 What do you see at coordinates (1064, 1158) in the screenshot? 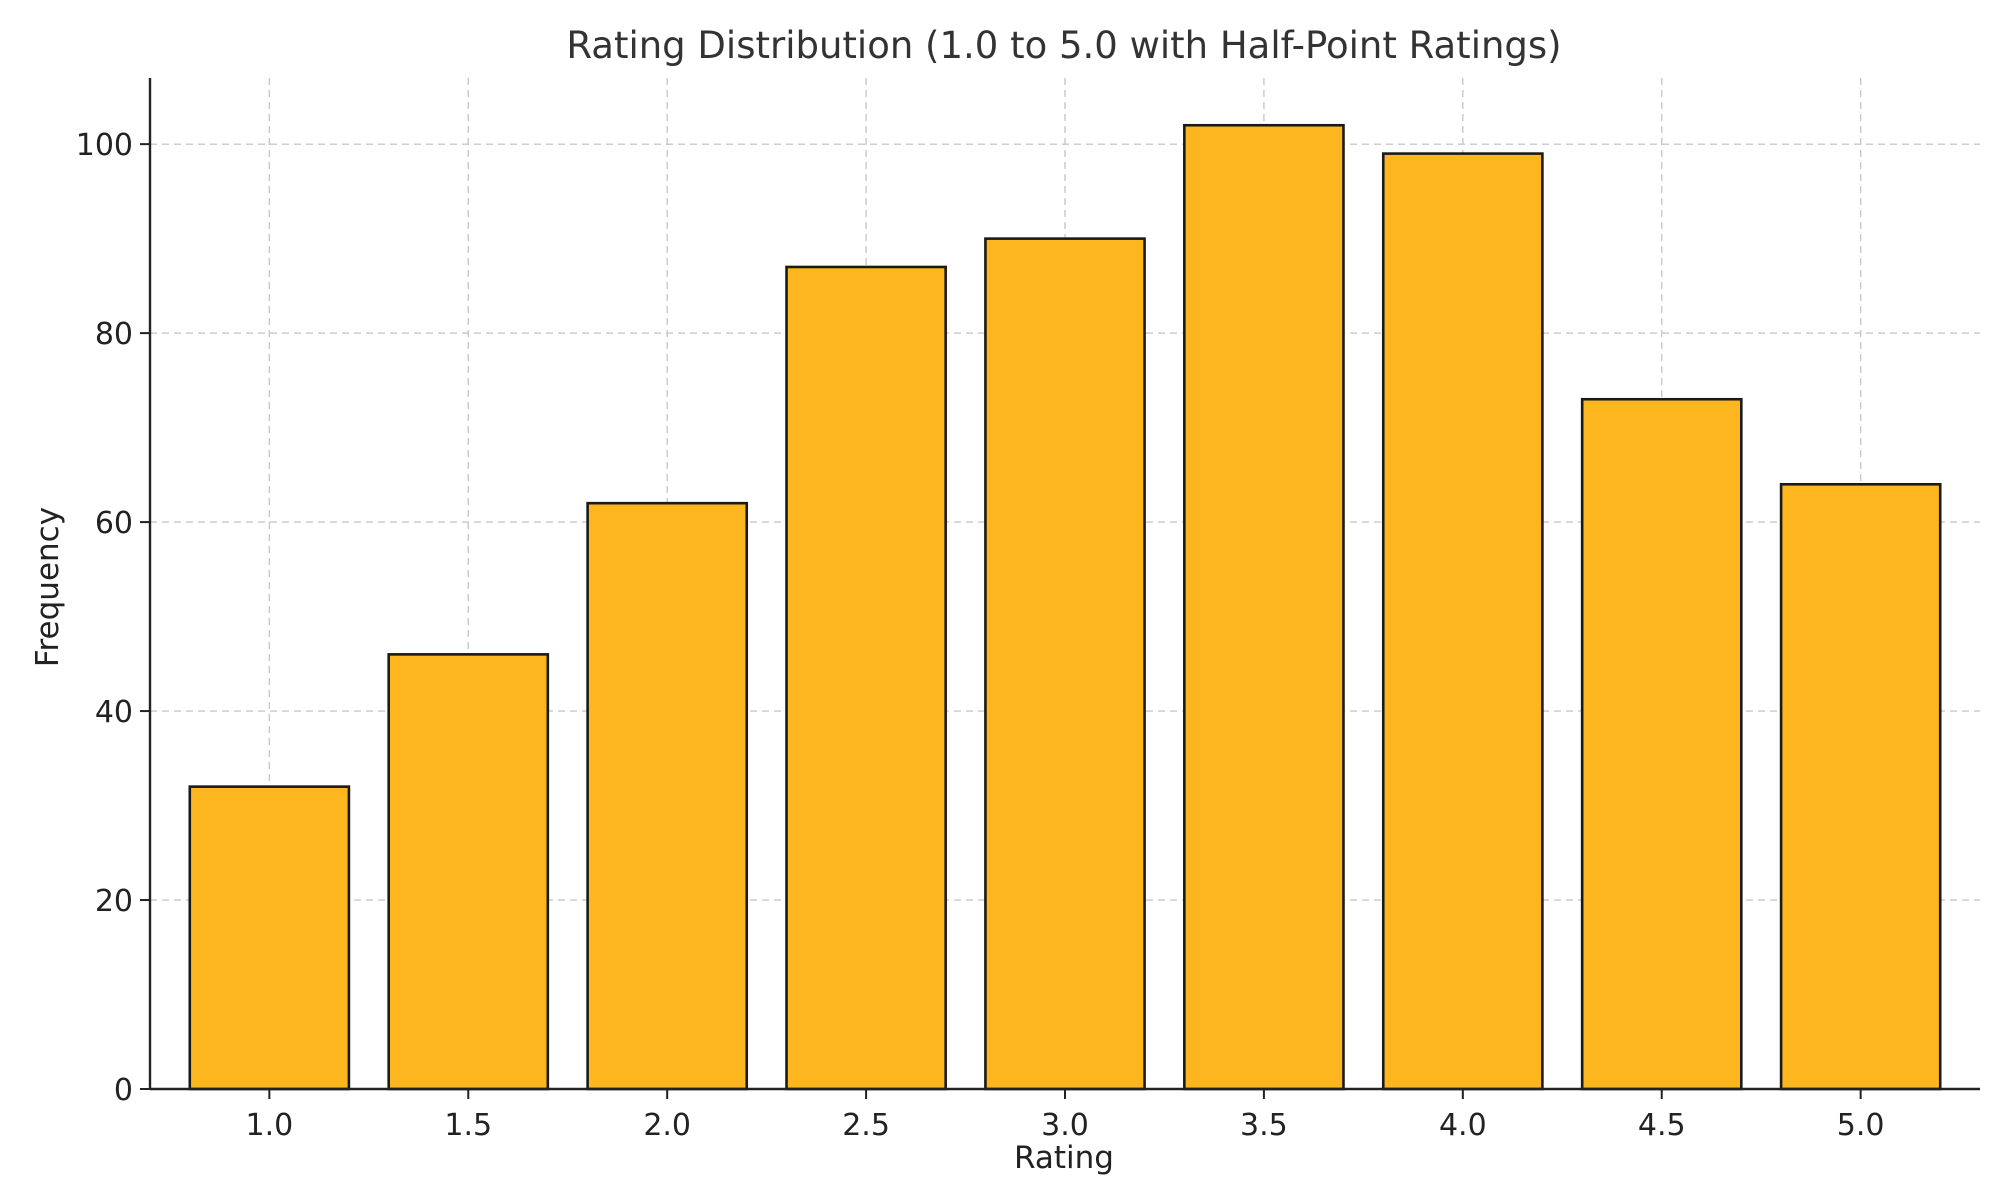
I see `x-axis-label: Rating` at bounding box center [1064, 1158].